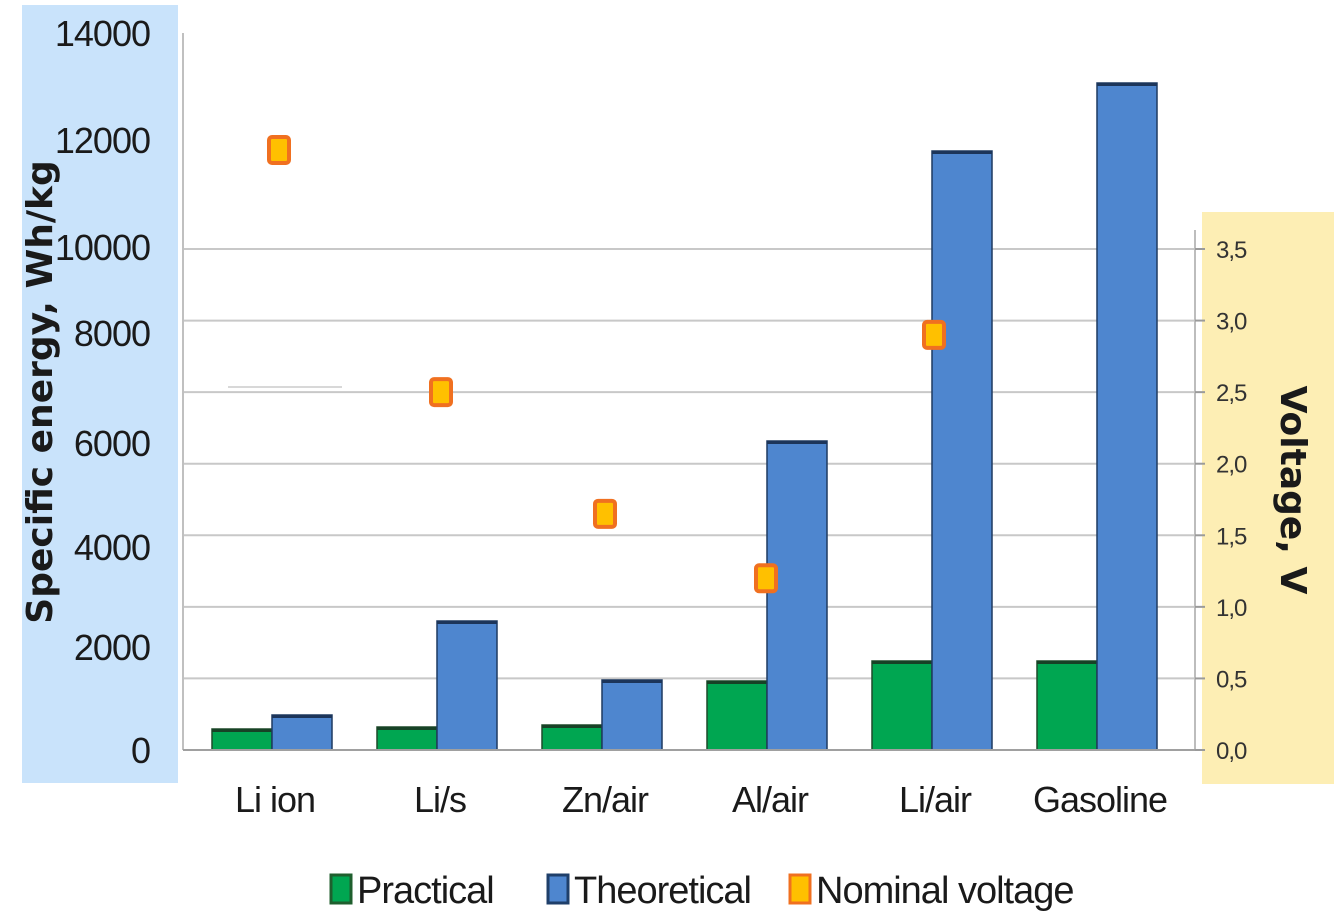 Image resolution: width=1337 pixels, height=915 pixels. Describe the element at coordinates (662, 891) in the screenshot. I see `legend-label: Theoretical` at that location.